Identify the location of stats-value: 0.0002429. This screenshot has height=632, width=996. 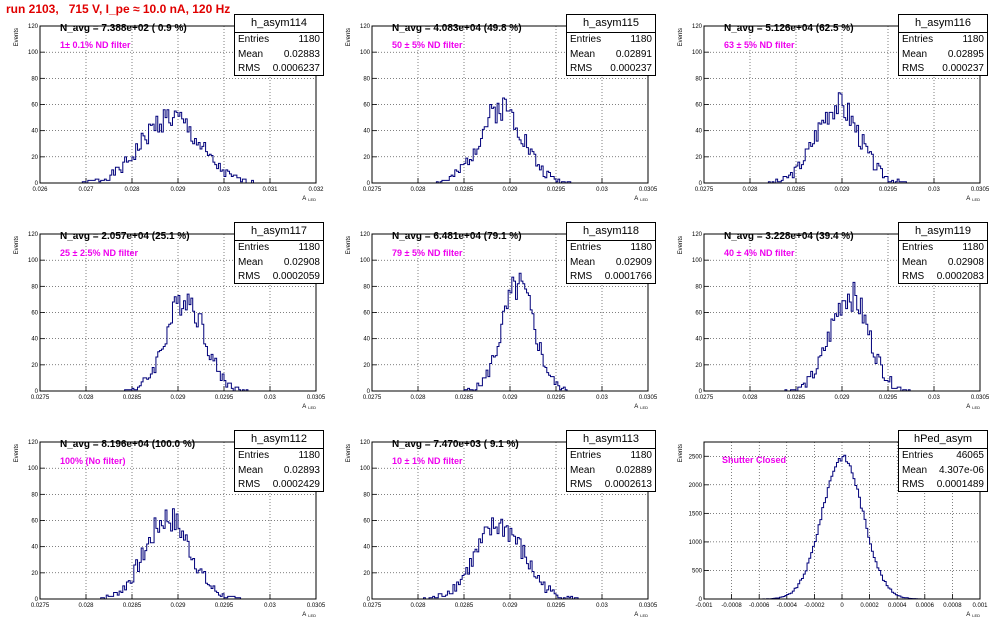
(296, 484).